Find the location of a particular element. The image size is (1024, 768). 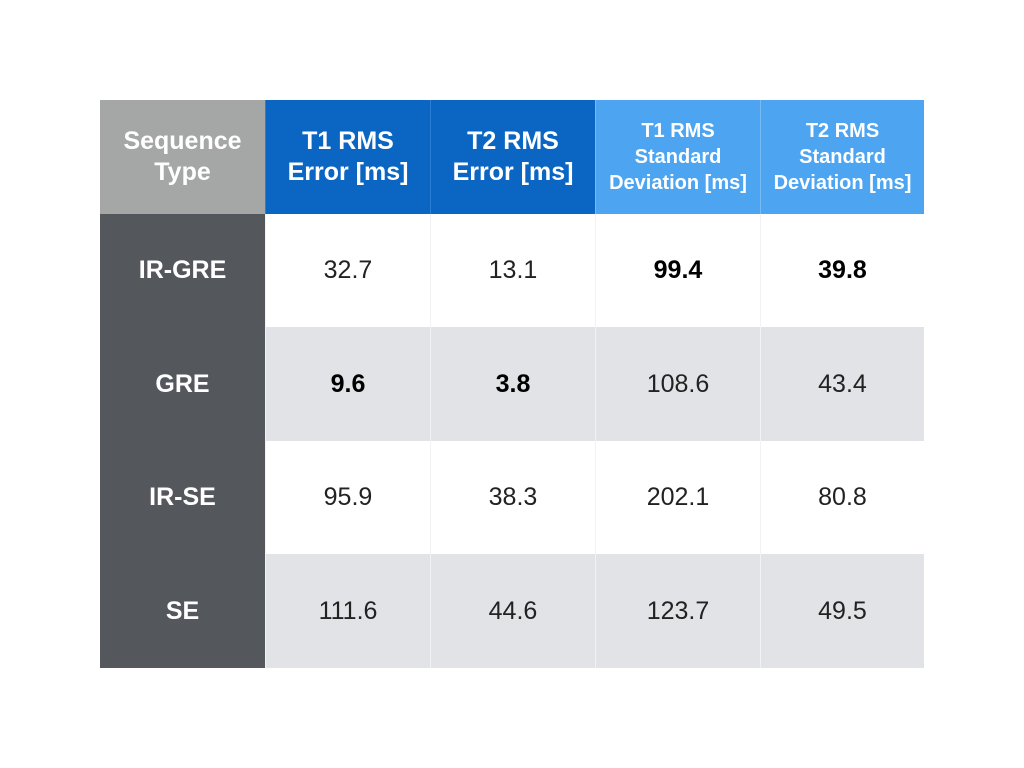

header-t2-rms-error-label: T2 RMS Error [ms] is located at coordinates (513, 156).